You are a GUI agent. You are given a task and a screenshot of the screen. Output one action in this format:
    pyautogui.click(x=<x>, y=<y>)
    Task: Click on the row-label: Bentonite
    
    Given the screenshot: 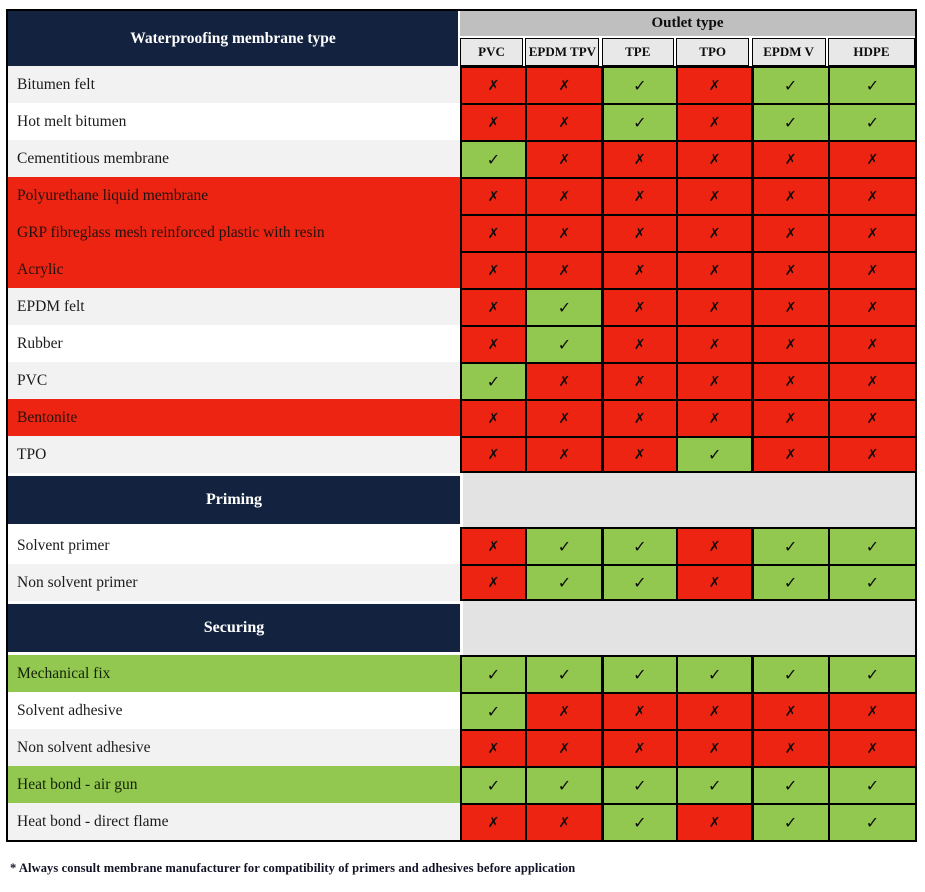 What is the action you would take?
    pyautogui.click(x=234, y=417)
    